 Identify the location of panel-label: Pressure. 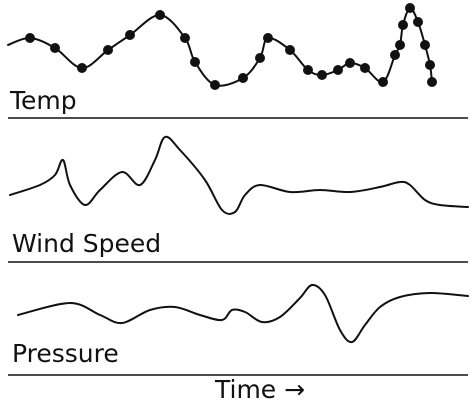
(65, 353).